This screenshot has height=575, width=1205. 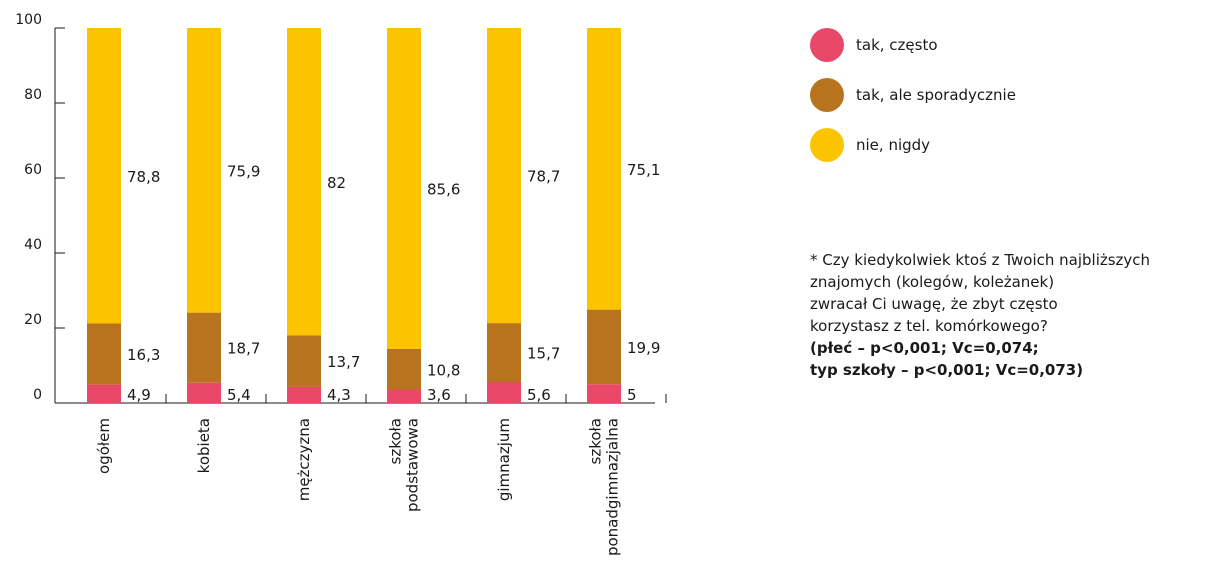 I want to click on legend-label-never: nie, nigdy, so click(x=893, y=145).